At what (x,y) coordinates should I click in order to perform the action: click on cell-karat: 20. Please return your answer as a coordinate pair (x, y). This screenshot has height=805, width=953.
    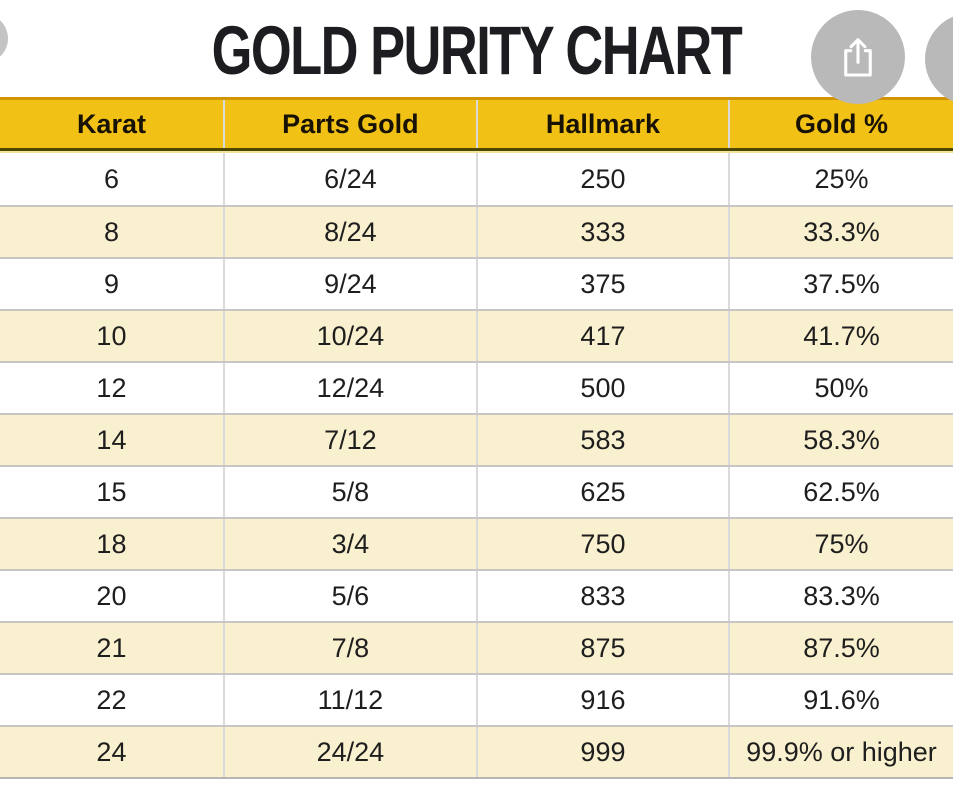
    Looking at the image, I should click on (112, 596).